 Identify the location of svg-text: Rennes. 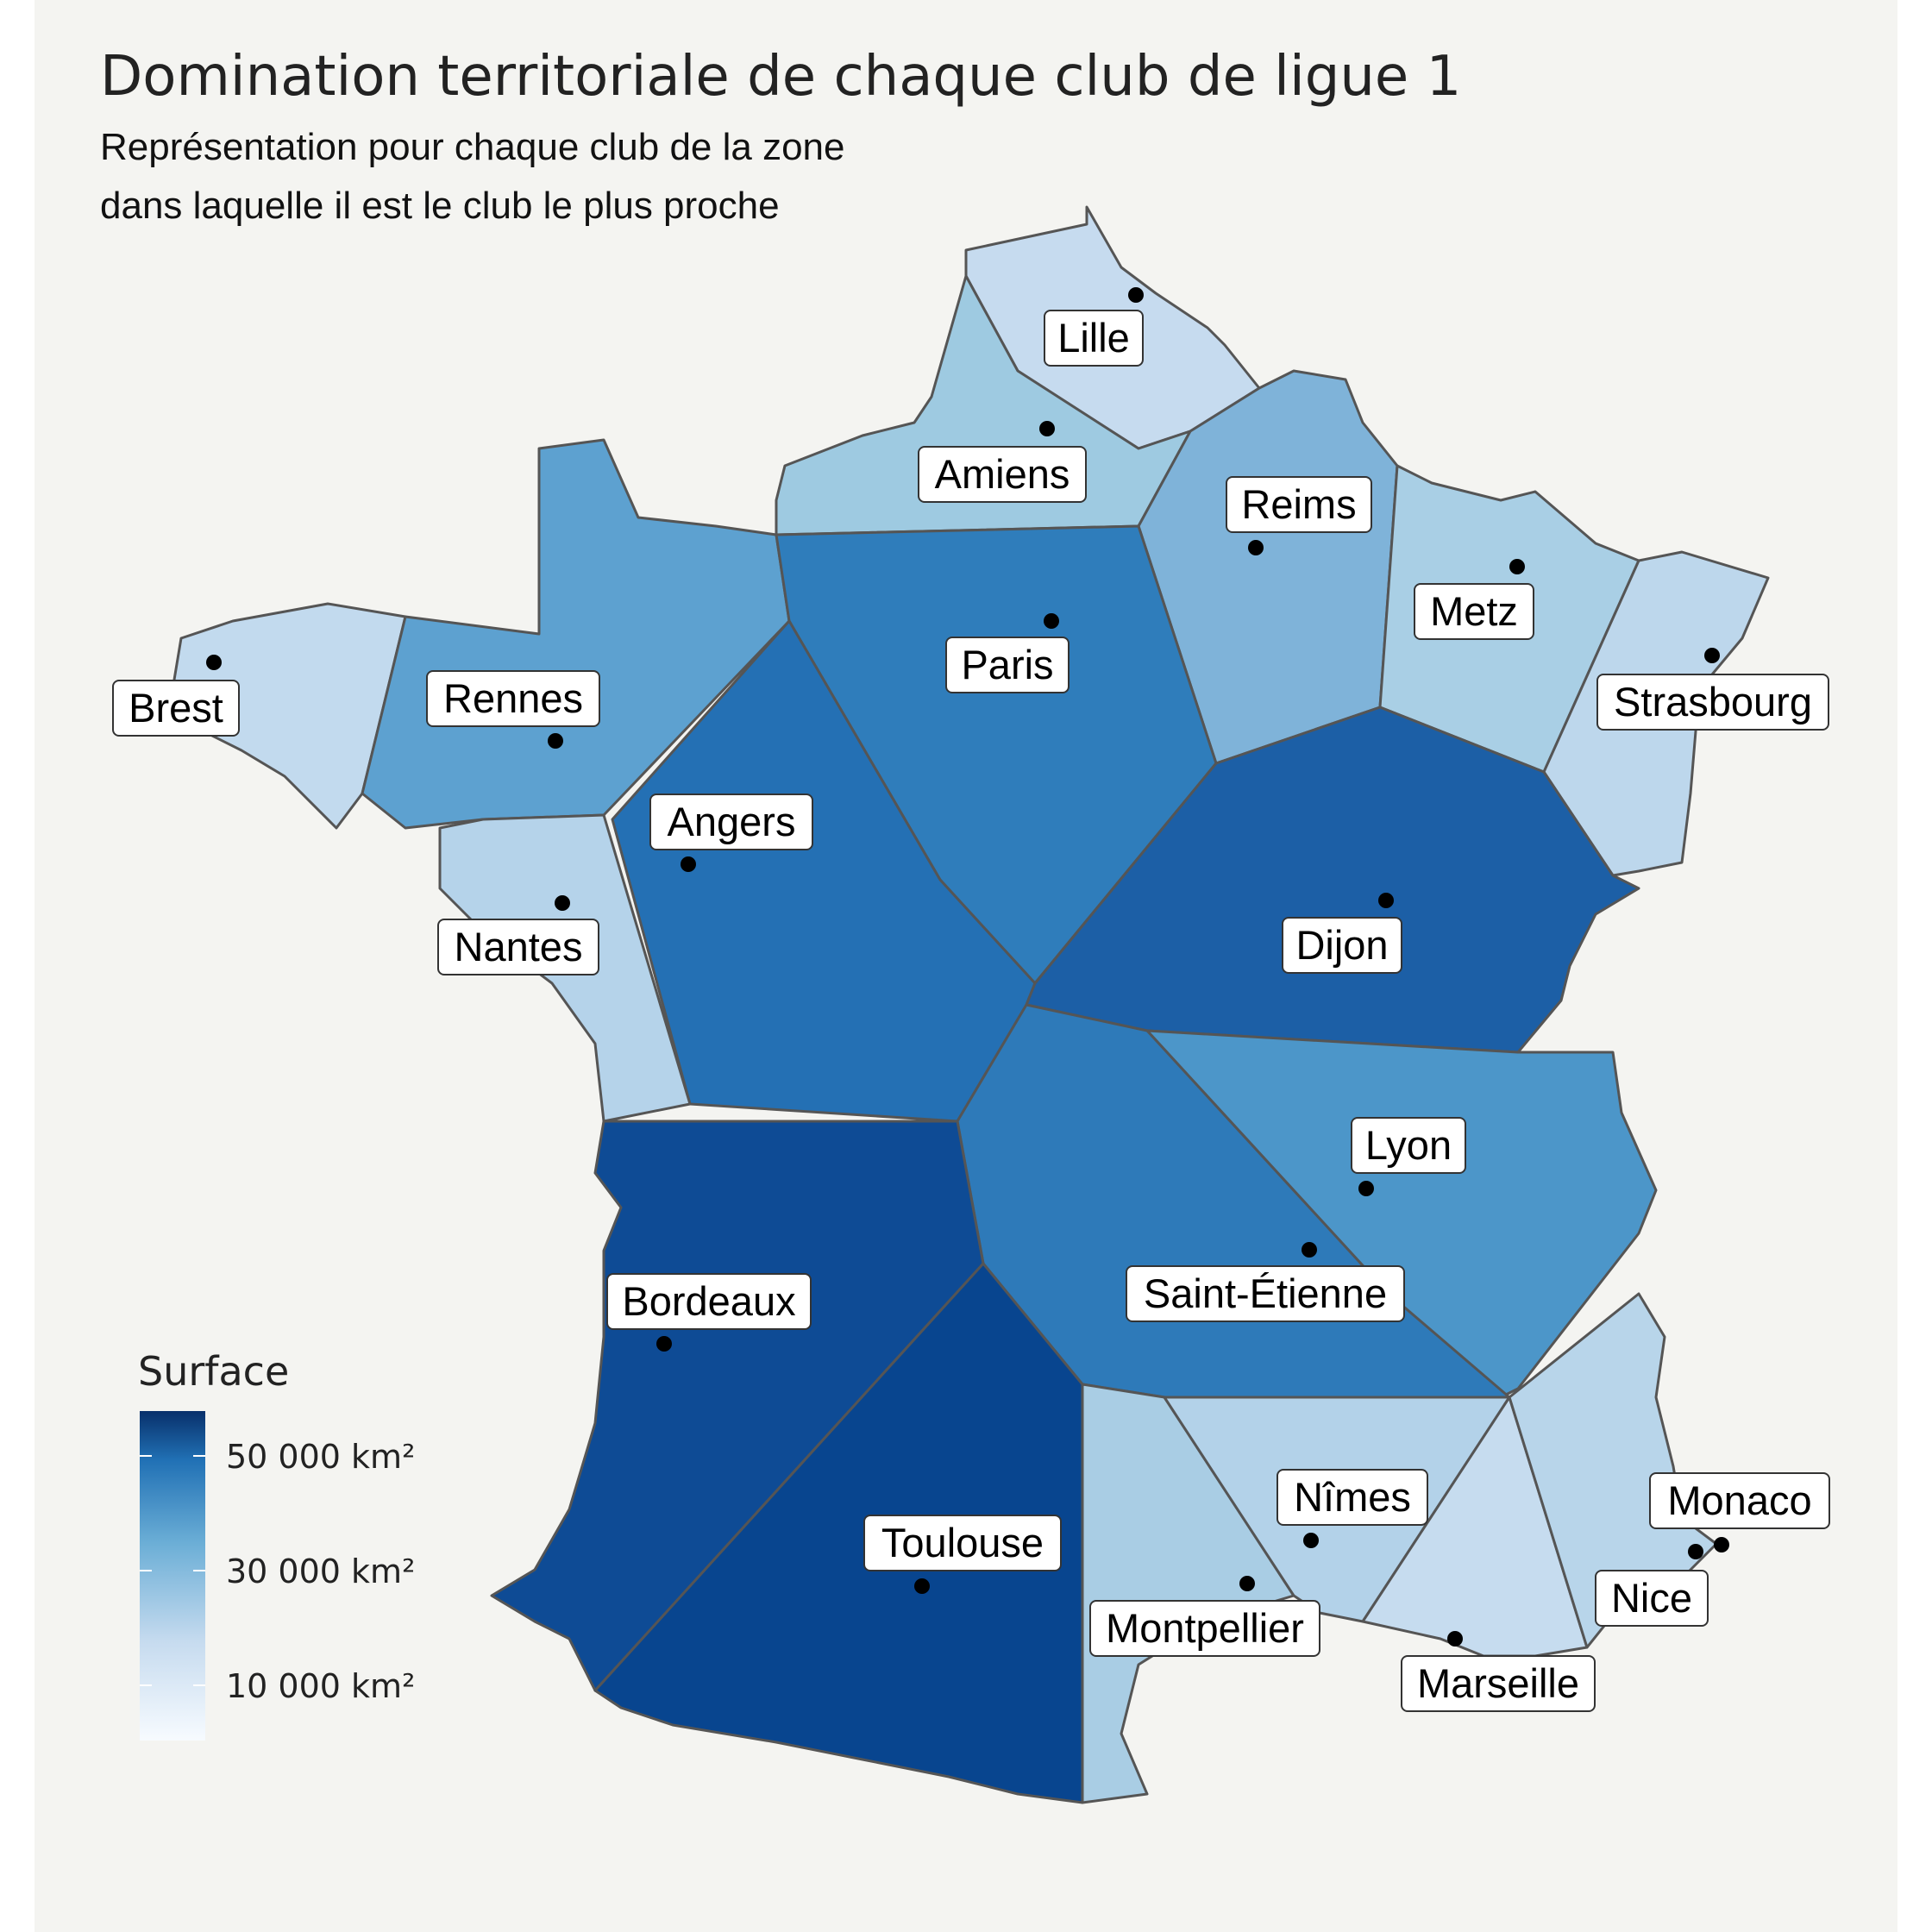
(513, 698).